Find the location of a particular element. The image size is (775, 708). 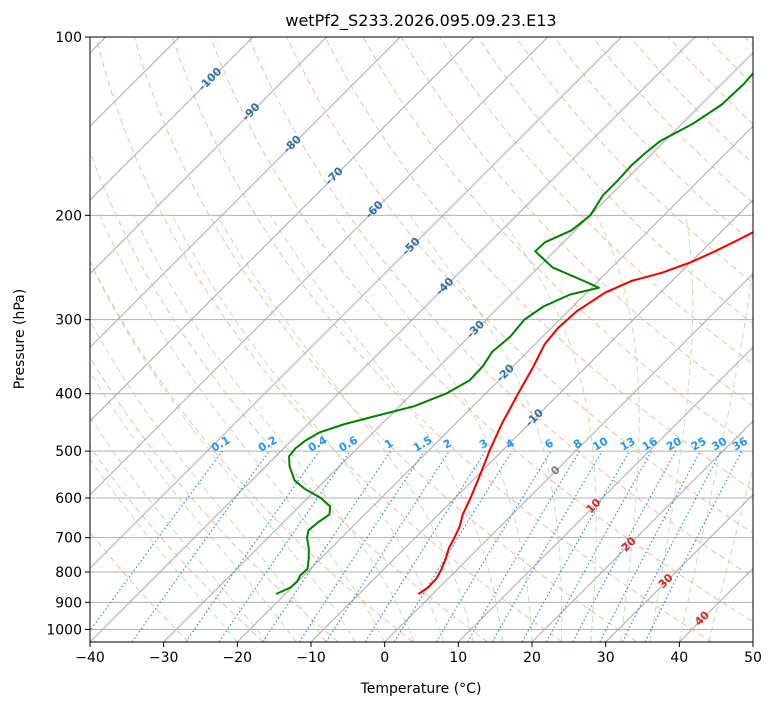

y-axis-ticks: 100 200 300 400 500 600 700 800 900 1000 is located at coordinates (68, 334).